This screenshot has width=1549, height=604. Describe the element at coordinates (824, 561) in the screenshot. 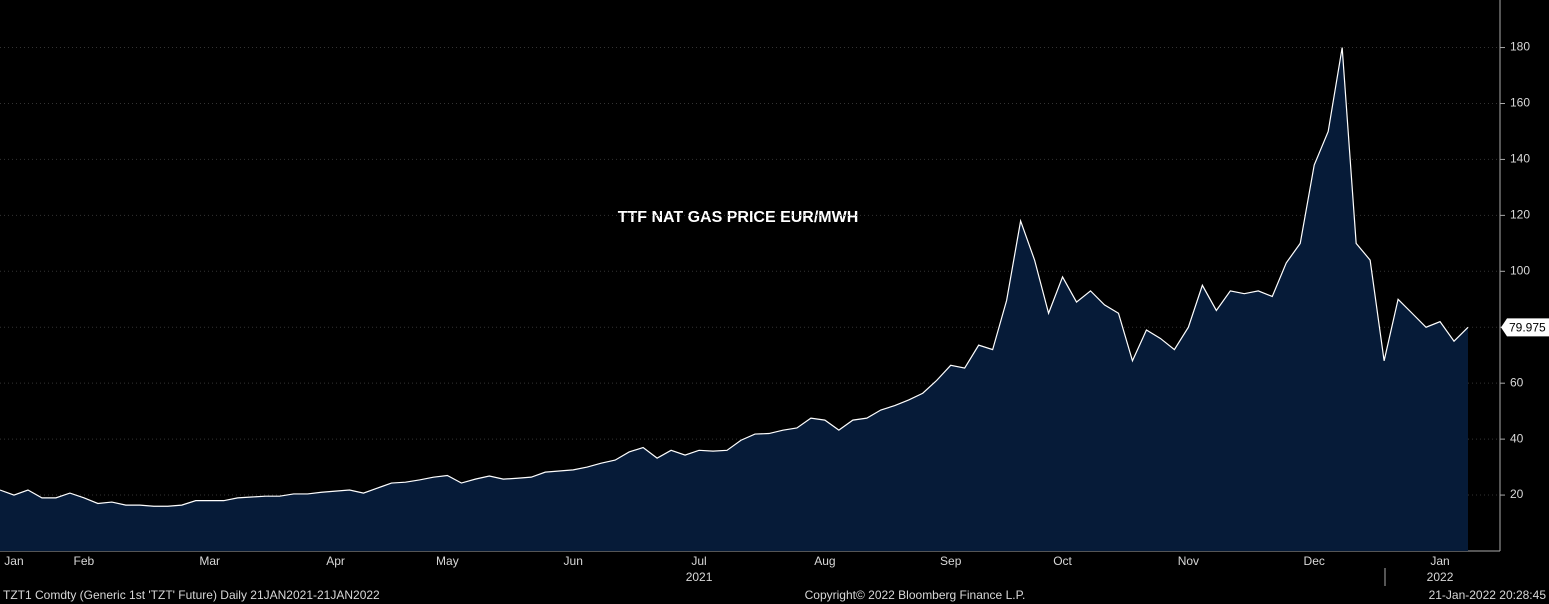

I see `x-tick-label: Aug` at that location.